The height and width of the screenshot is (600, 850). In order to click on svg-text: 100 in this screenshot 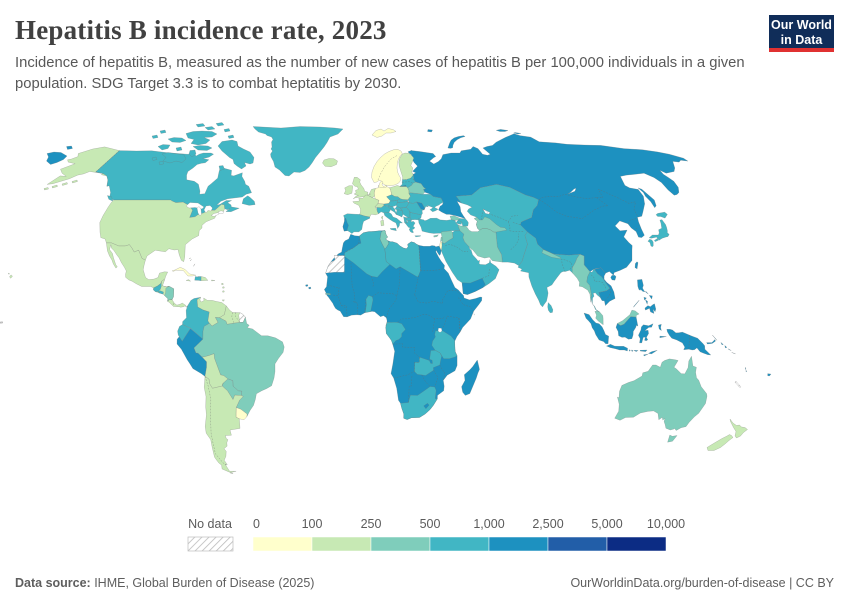, I will do `click(312, 524)`.